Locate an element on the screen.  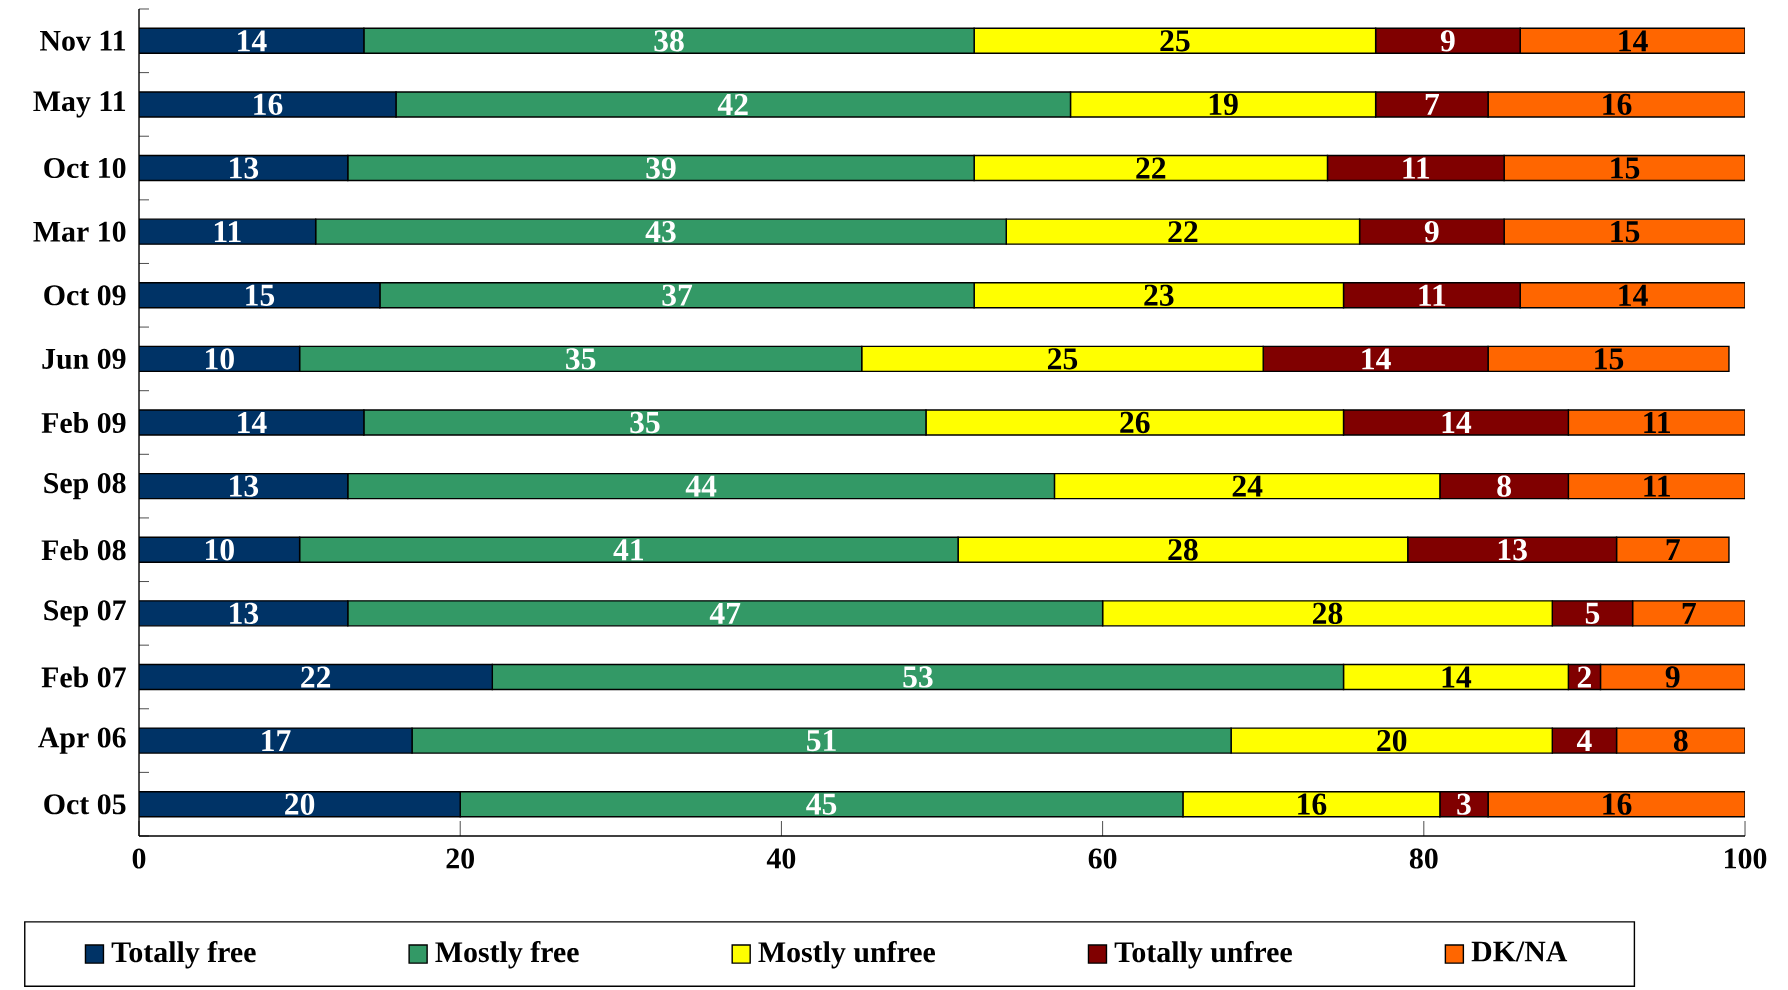
x-tick-label: 80 is located at coordinates (1423, 858).